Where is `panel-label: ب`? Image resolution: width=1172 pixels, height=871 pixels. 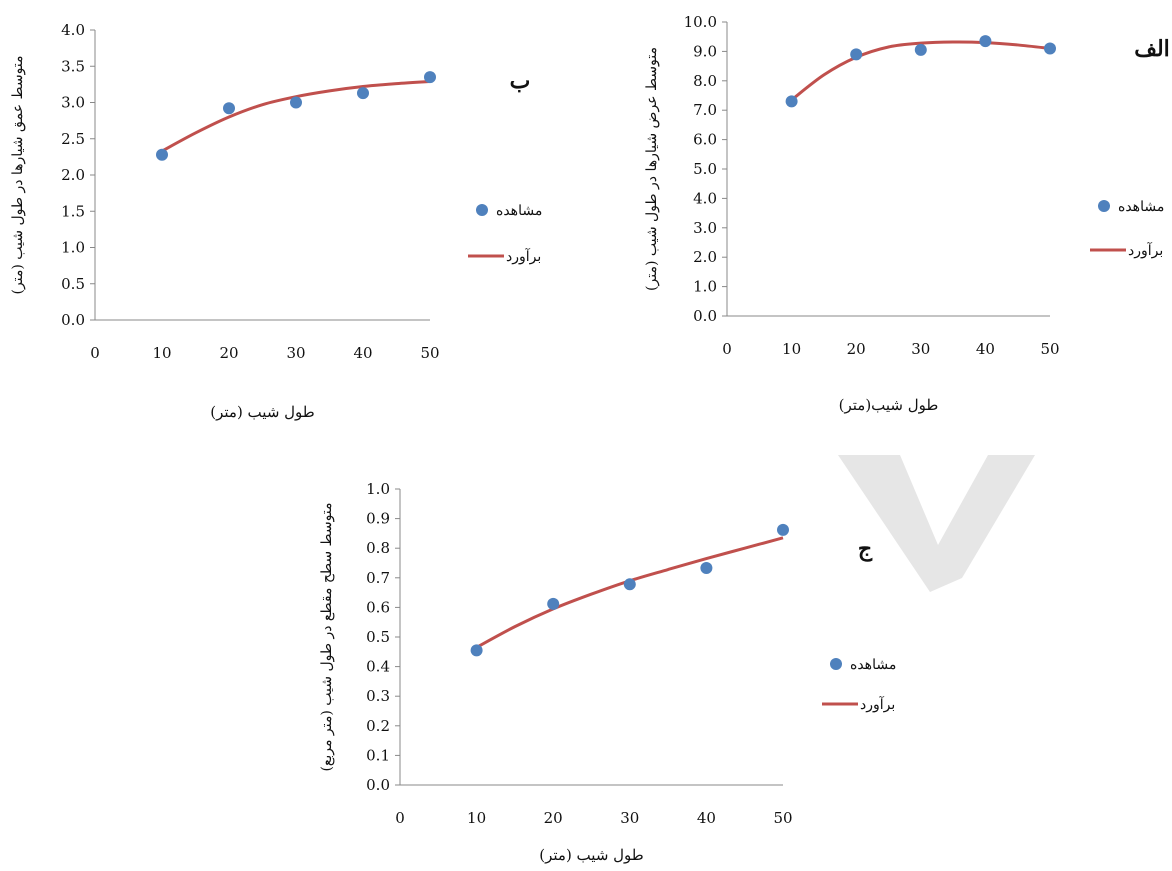
panel-label: ب is located at coordinates (520, 81).